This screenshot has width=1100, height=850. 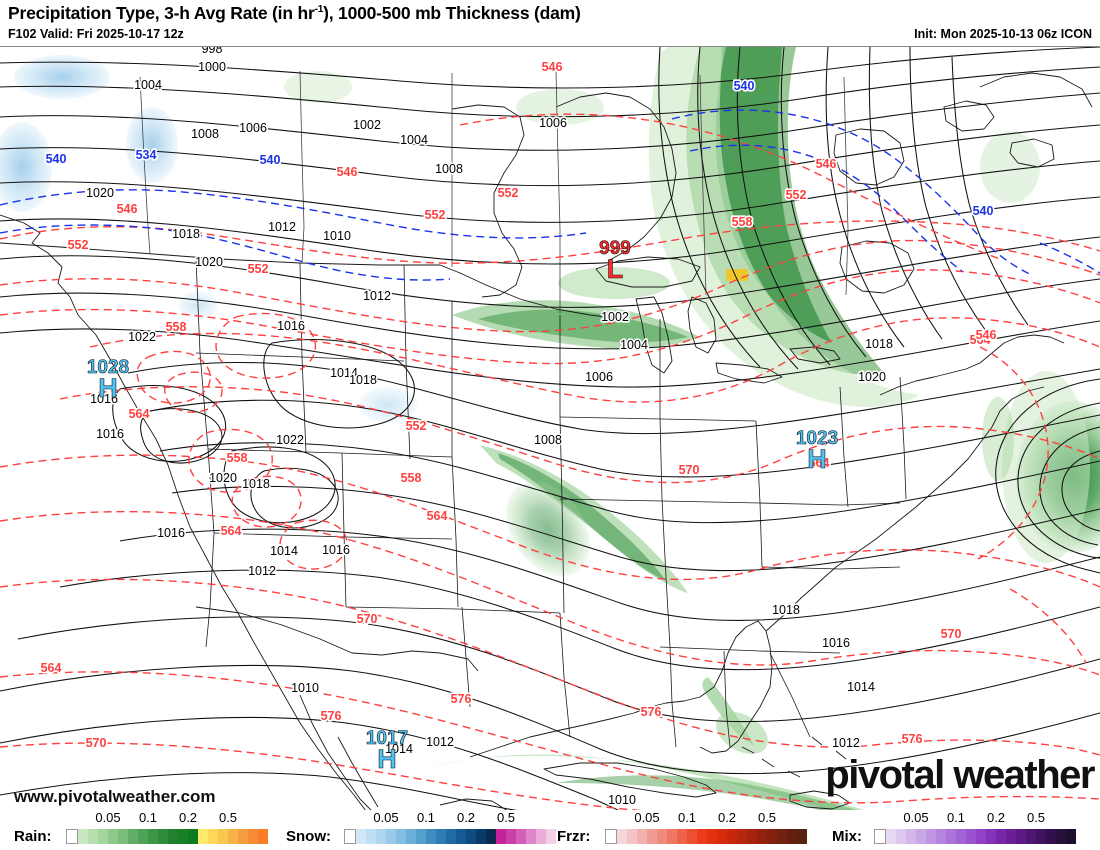 What do you see at coordinates (388, 405) in the screenshot?
I see `snow-patch-rockies` at bounding box center [388, 405].